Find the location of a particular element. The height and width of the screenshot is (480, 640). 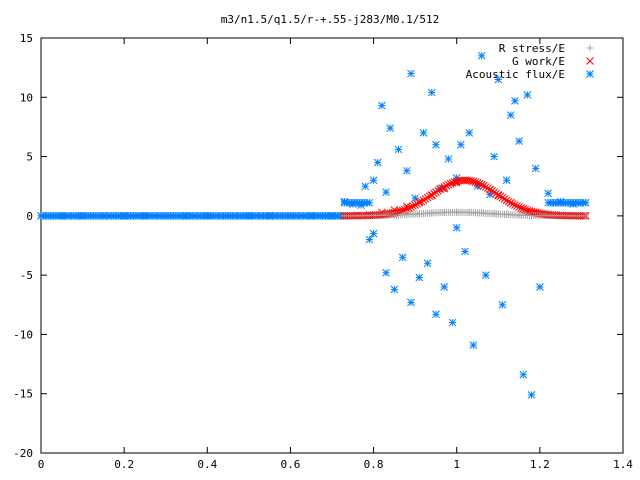

x-tick-label: 0.8 is located at coordinates (374, 464).